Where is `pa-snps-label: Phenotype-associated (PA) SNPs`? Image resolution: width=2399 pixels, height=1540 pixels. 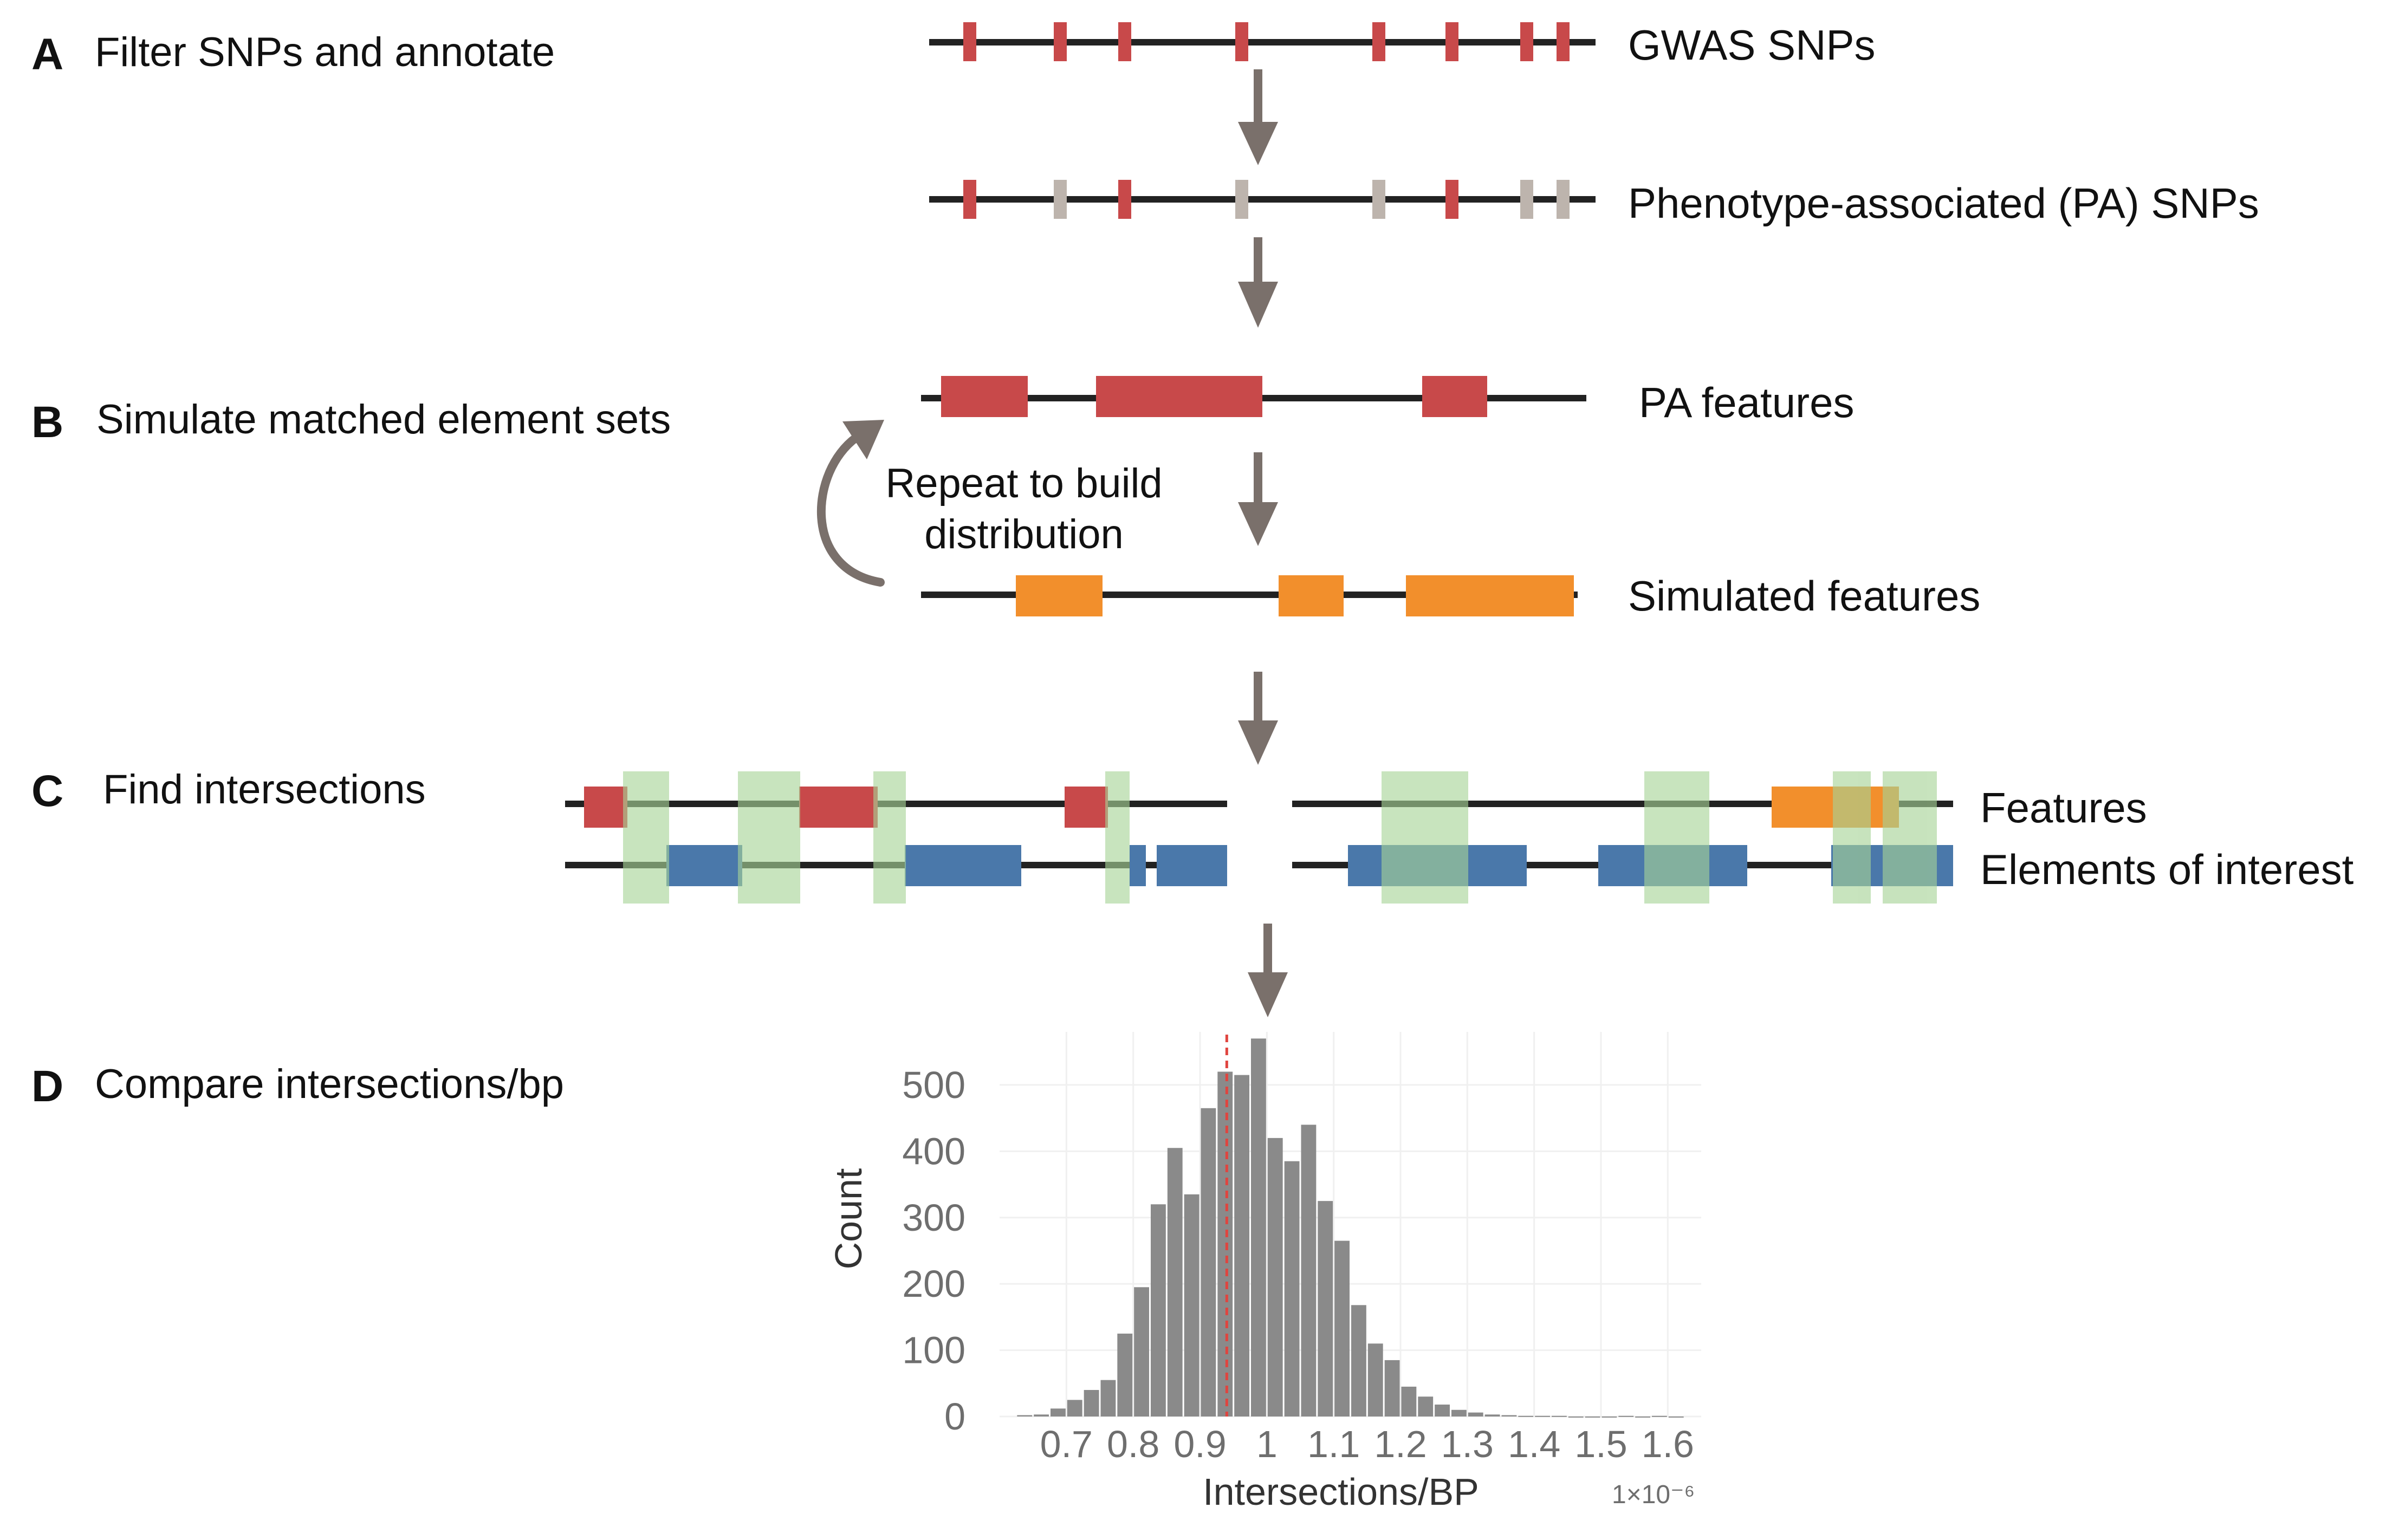 pa-snps-label: Phenotype-associated (PA) SNPs is located at coordinates (1943, 203).